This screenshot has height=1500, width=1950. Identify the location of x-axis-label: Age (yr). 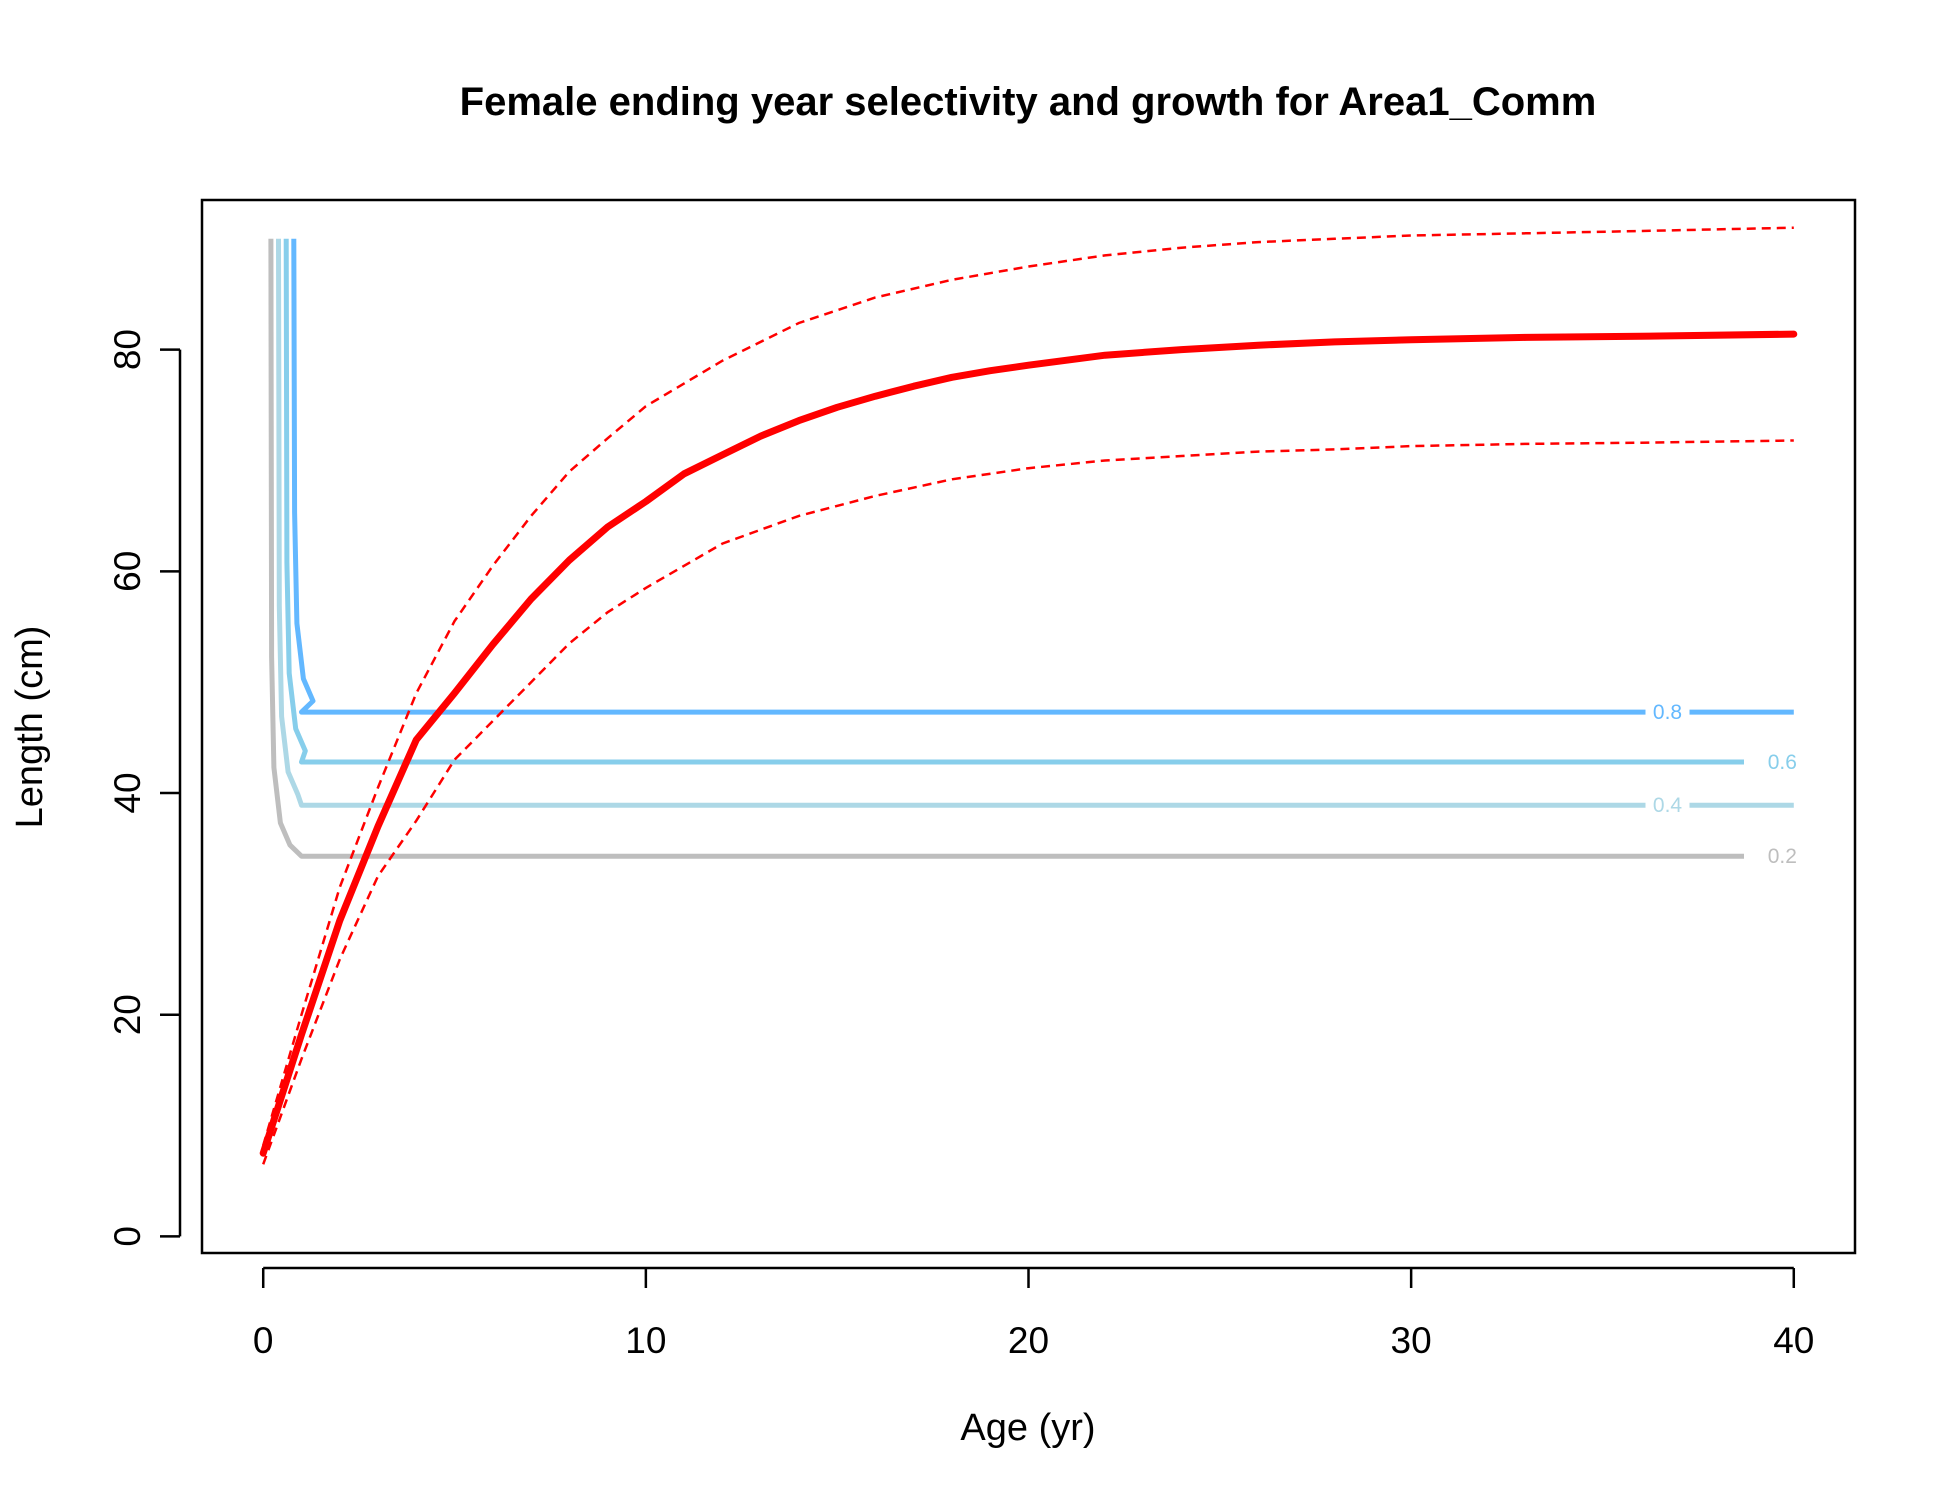
(1027, 1428).